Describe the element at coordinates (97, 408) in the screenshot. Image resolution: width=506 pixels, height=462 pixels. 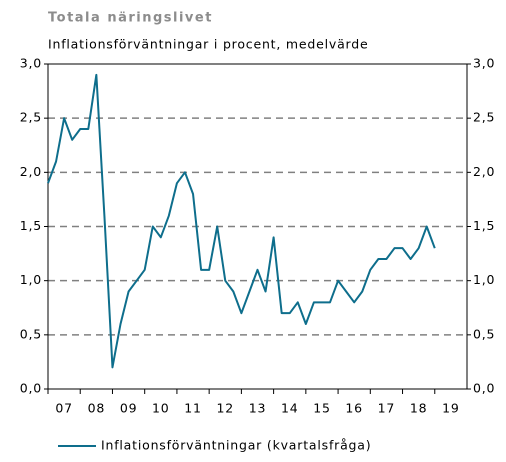
I see `x-tick-label: 08` at that location.